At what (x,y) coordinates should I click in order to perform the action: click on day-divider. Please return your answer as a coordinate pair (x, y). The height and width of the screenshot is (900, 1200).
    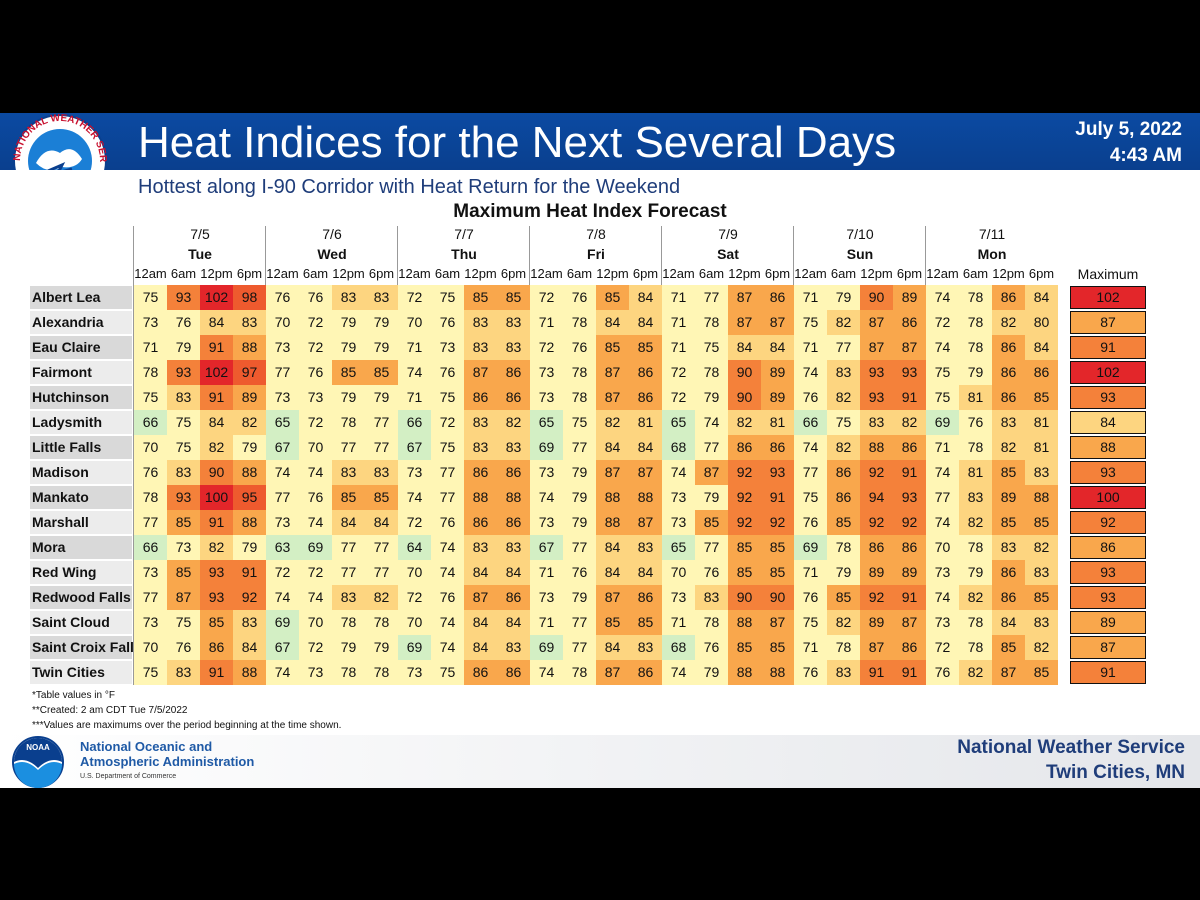
    Looking at the image, I should click on (133, 455).